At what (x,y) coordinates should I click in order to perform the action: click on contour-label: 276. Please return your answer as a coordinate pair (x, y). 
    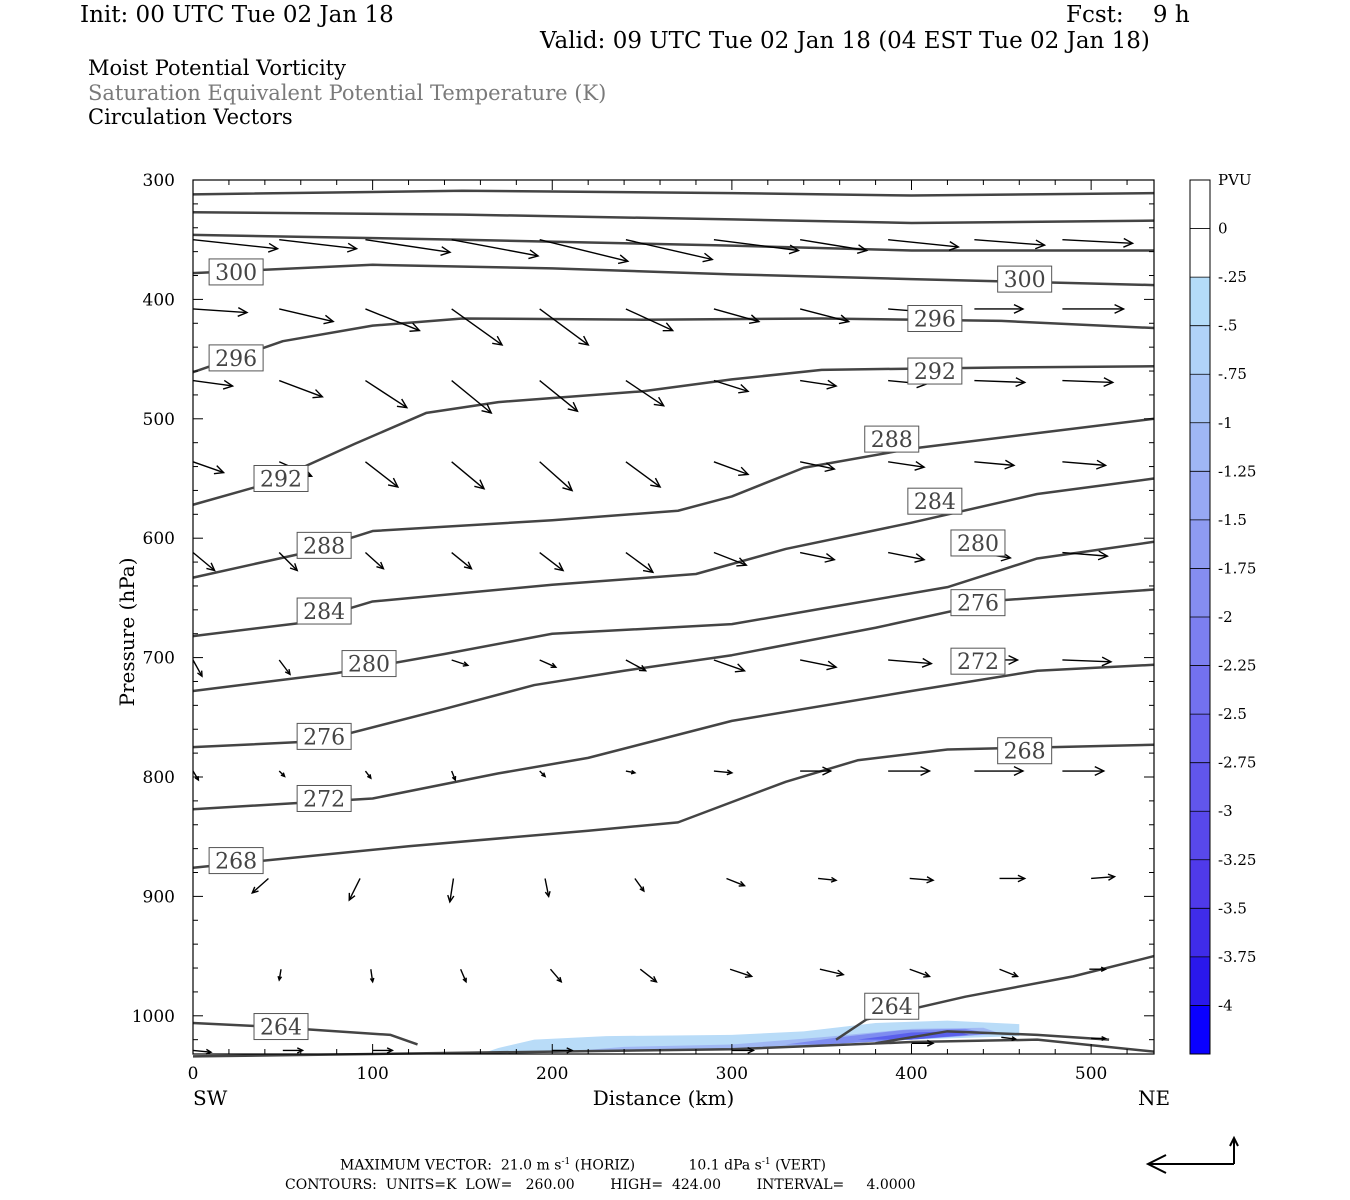
    Looking at the image, I should click on (324, 736).